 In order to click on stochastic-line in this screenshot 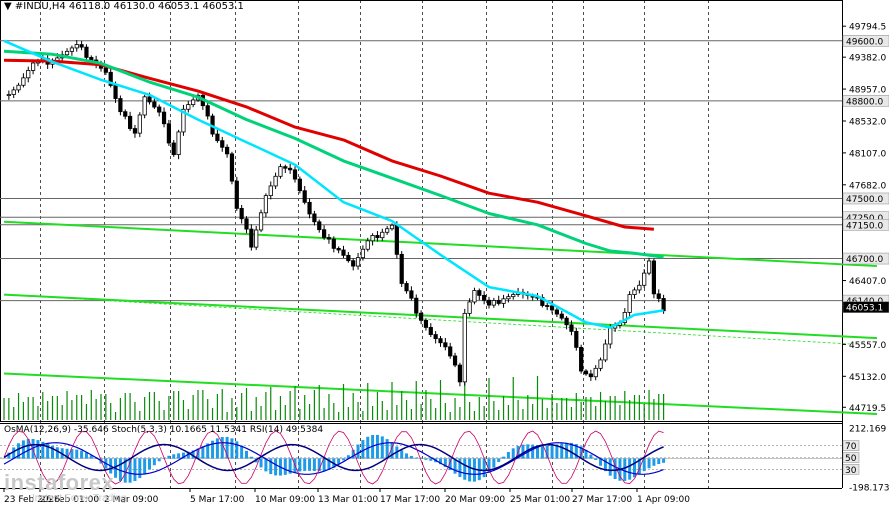, I will do `click(333, 457)`.